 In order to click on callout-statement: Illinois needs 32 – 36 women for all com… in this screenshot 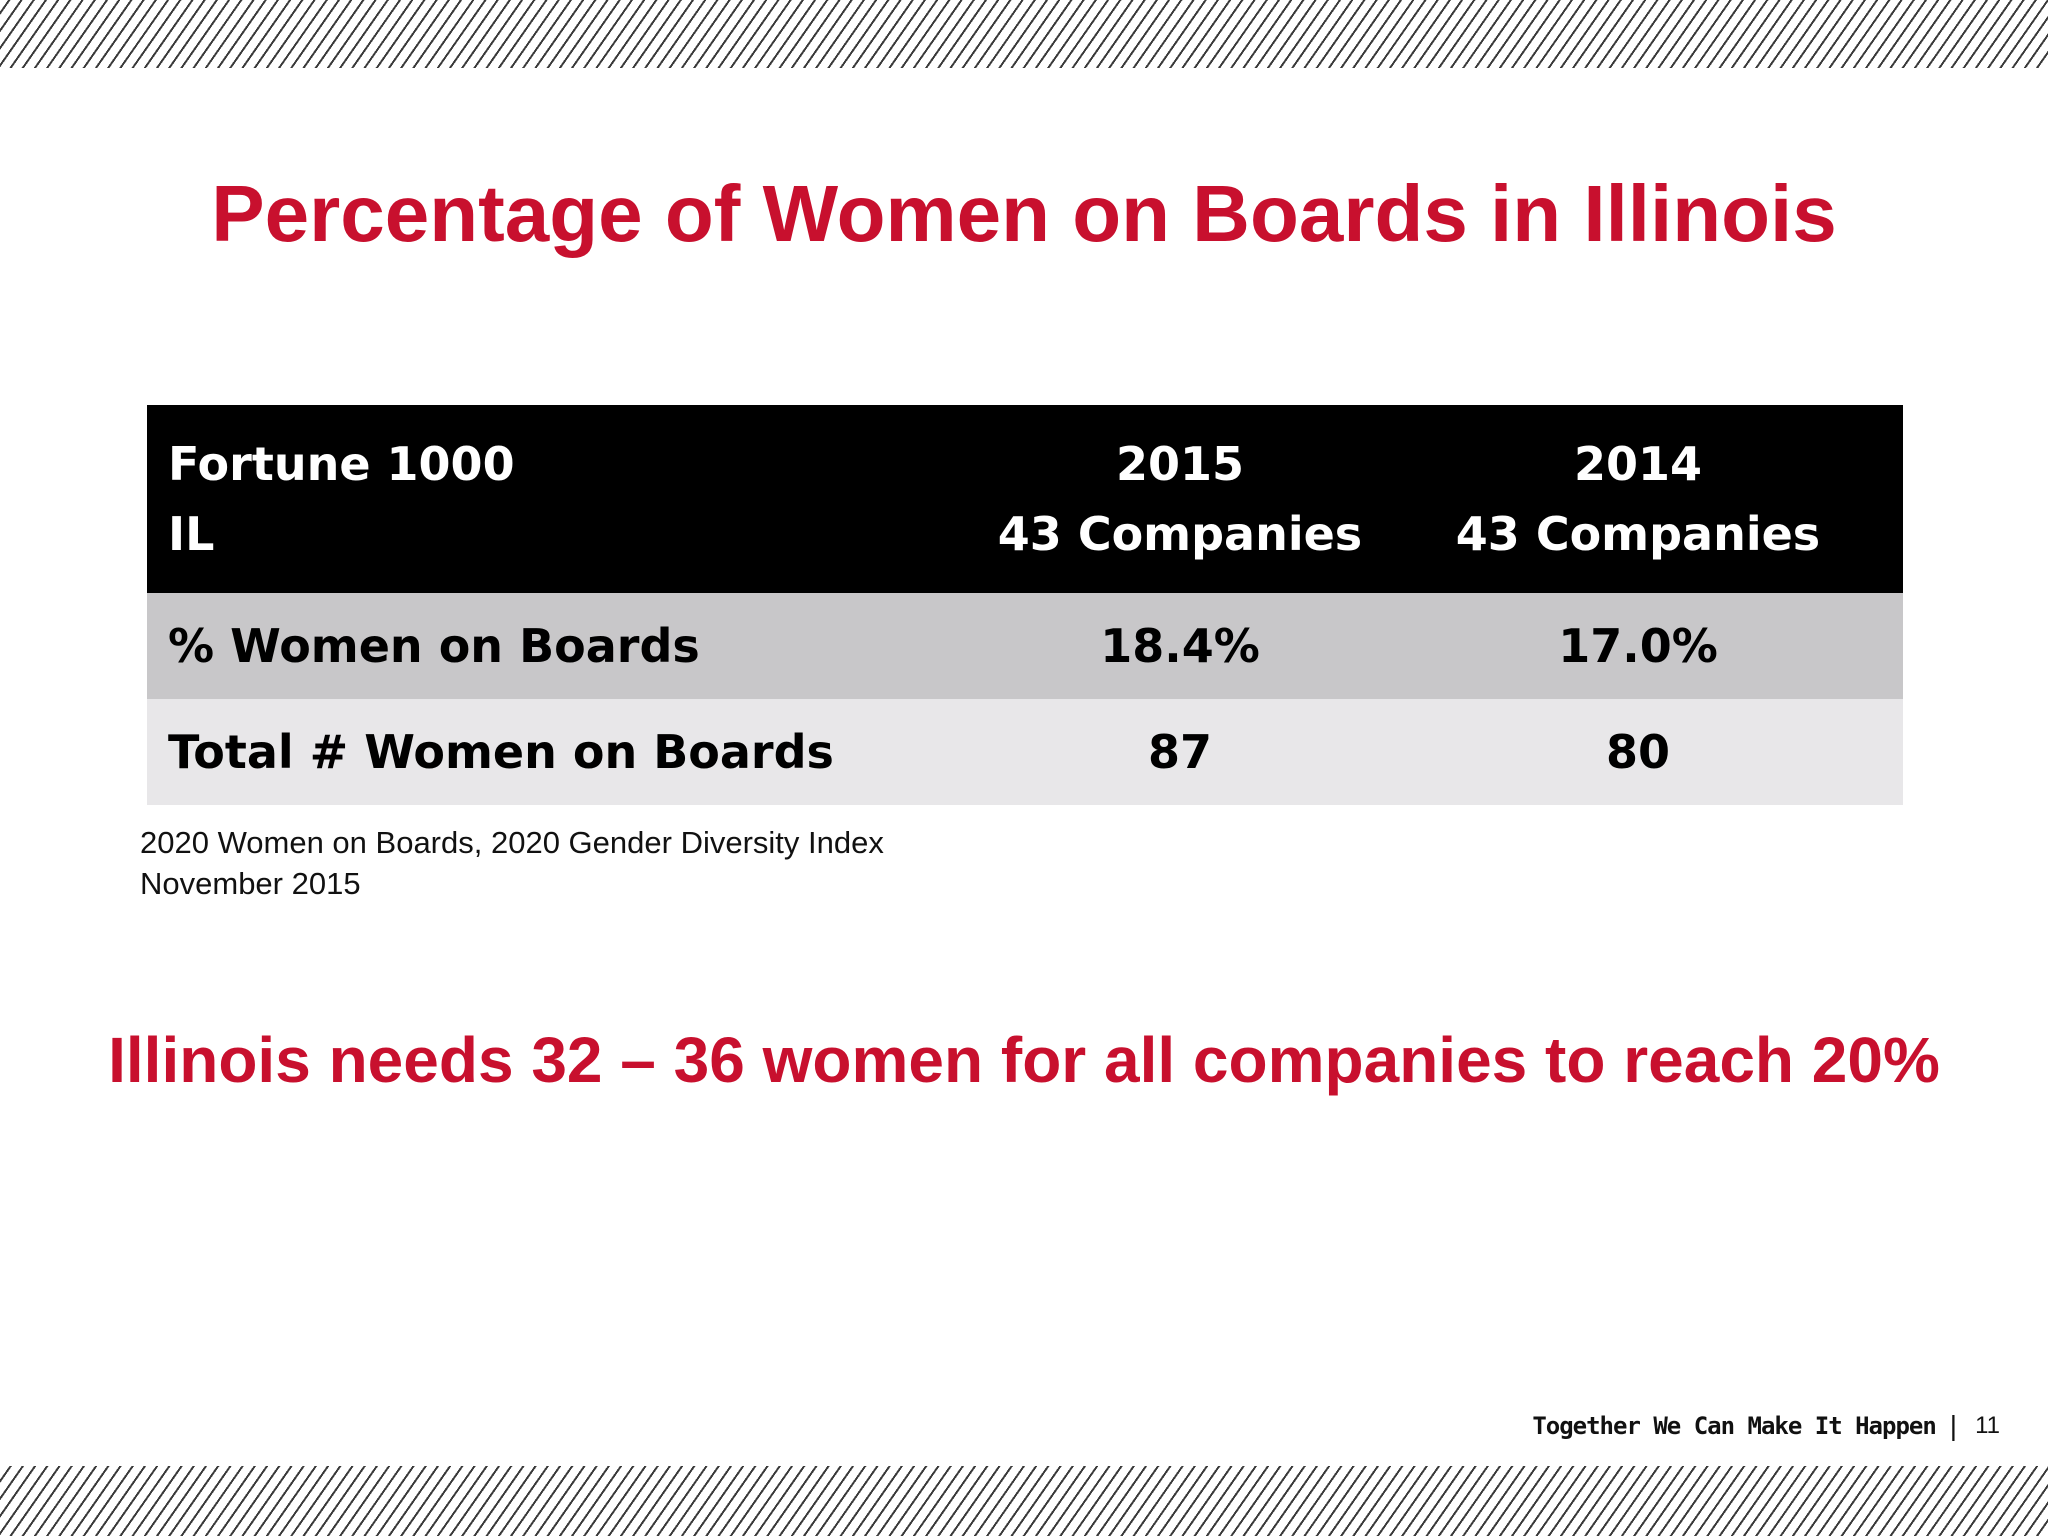, I will do `click(1024, 1060)`.